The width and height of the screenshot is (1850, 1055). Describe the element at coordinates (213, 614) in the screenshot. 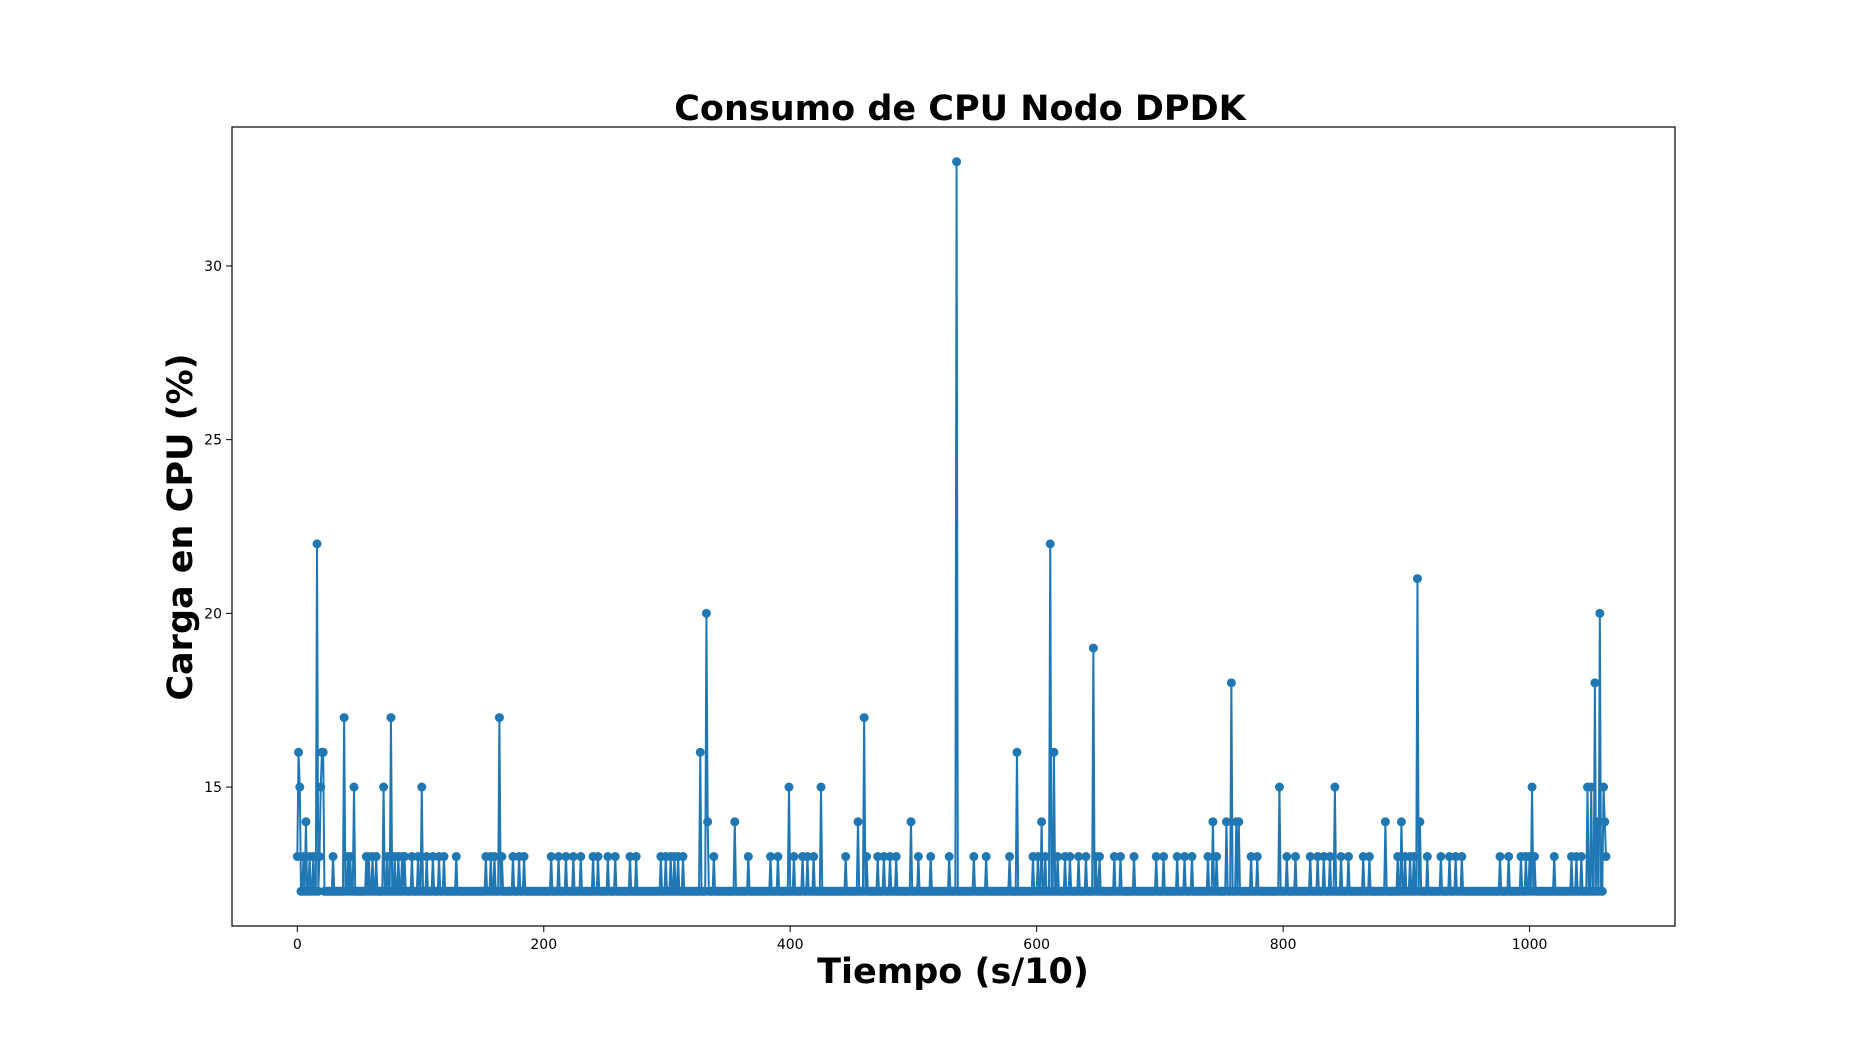

I see `y-tick-label: 20` at that location.